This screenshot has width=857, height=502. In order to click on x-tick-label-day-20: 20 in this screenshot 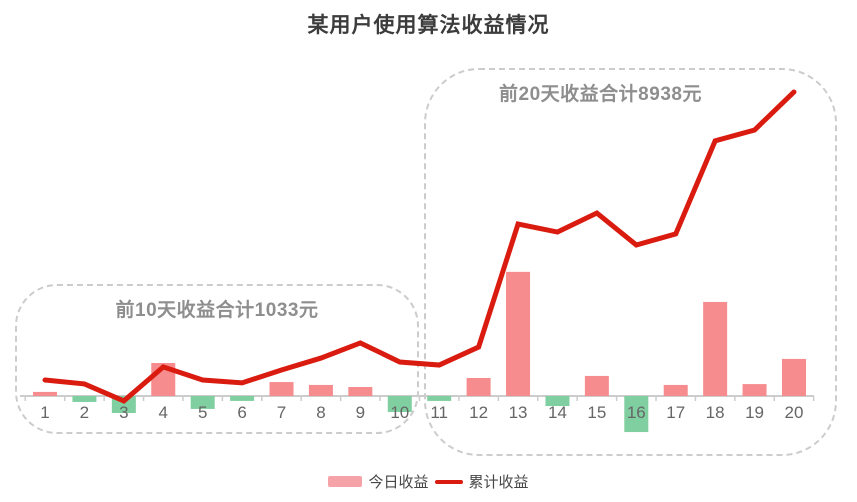, I will do `click(794, 412)`.